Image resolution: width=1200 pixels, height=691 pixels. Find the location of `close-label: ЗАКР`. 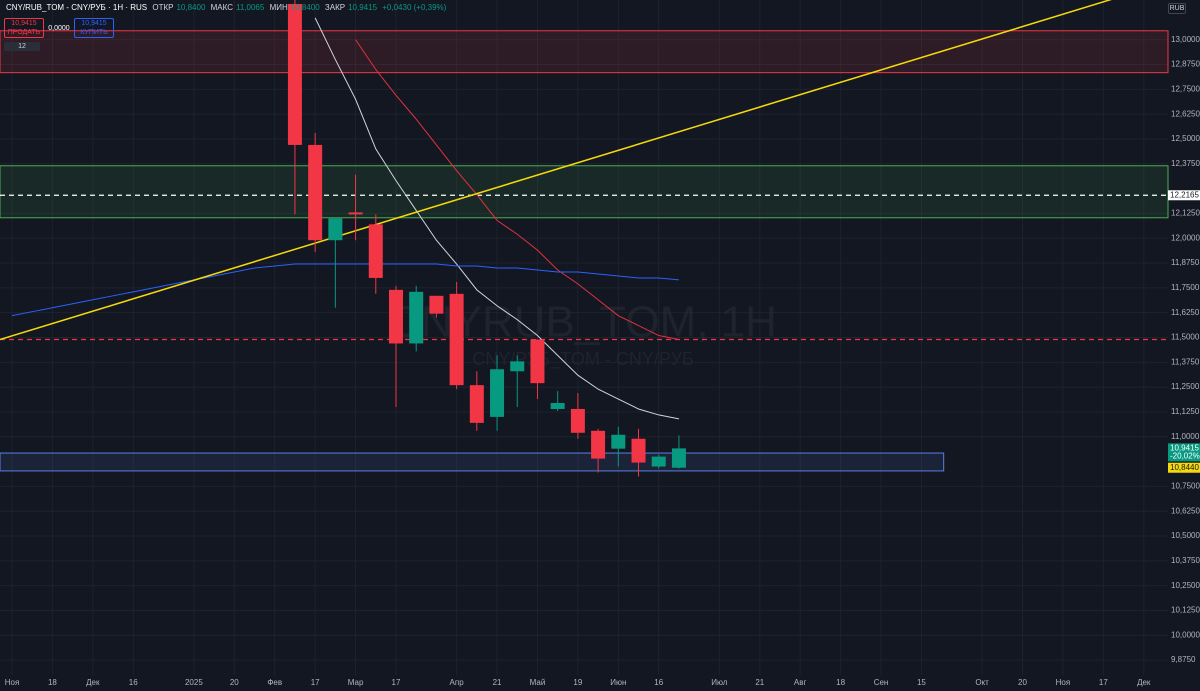

close-label: ЗАКР is located at coordinates (335, 7).